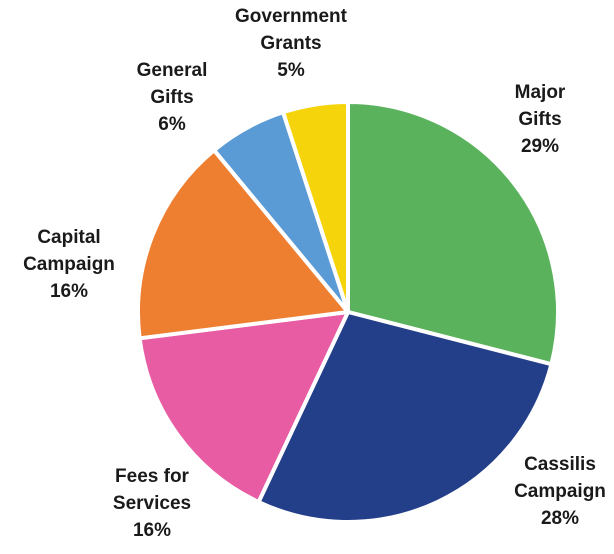 The height and width of the screenshot is (554, 614). I want to click on slice-name-line-fees-for-services: Services, so click(152, 503).